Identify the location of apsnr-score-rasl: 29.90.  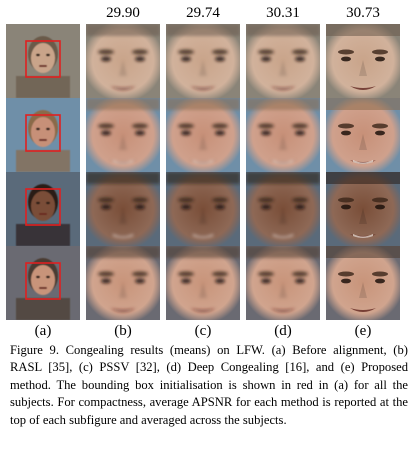
(123, 13).